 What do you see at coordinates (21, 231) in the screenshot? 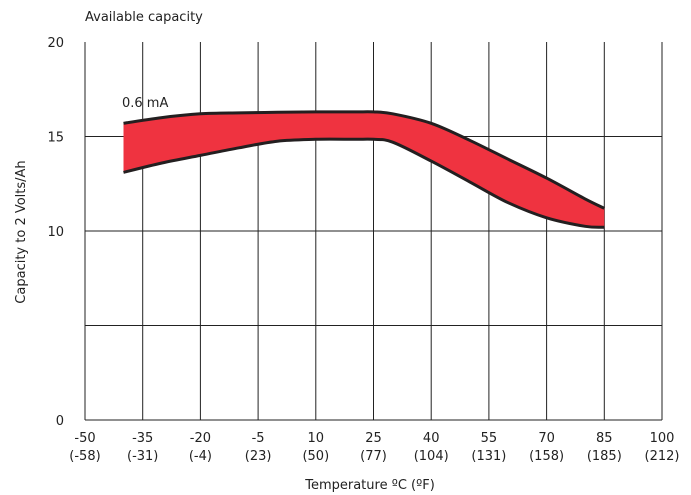
I see `y-axis-label: Capacity to 2 Volts/Ah` at bounding box center [21, 231].